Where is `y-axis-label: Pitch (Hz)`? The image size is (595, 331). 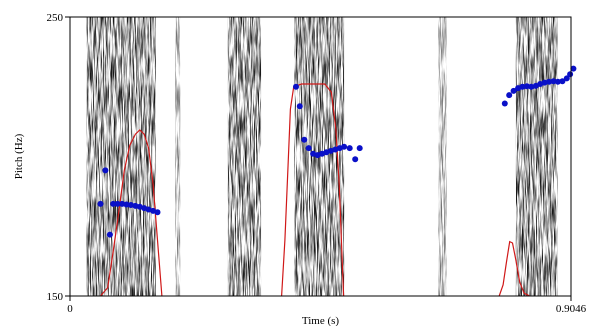
y-axis-label: Pitch (Hz) is located at coordinates (19, 156).